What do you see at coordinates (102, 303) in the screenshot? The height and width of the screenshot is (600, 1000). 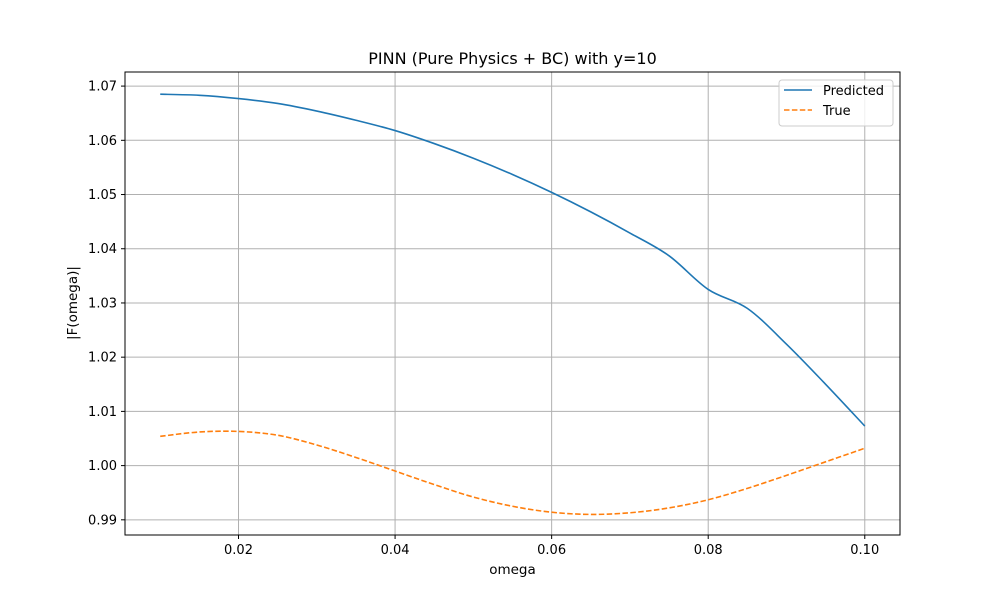 I see `y-tick-label: 1.03` at bounding box center [102, 303].